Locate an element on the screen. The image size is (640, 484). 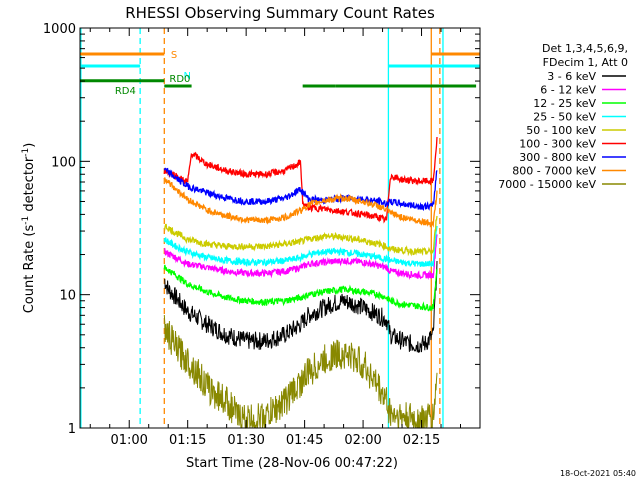
flag-label-n: N is located at coordinates (186, 76).